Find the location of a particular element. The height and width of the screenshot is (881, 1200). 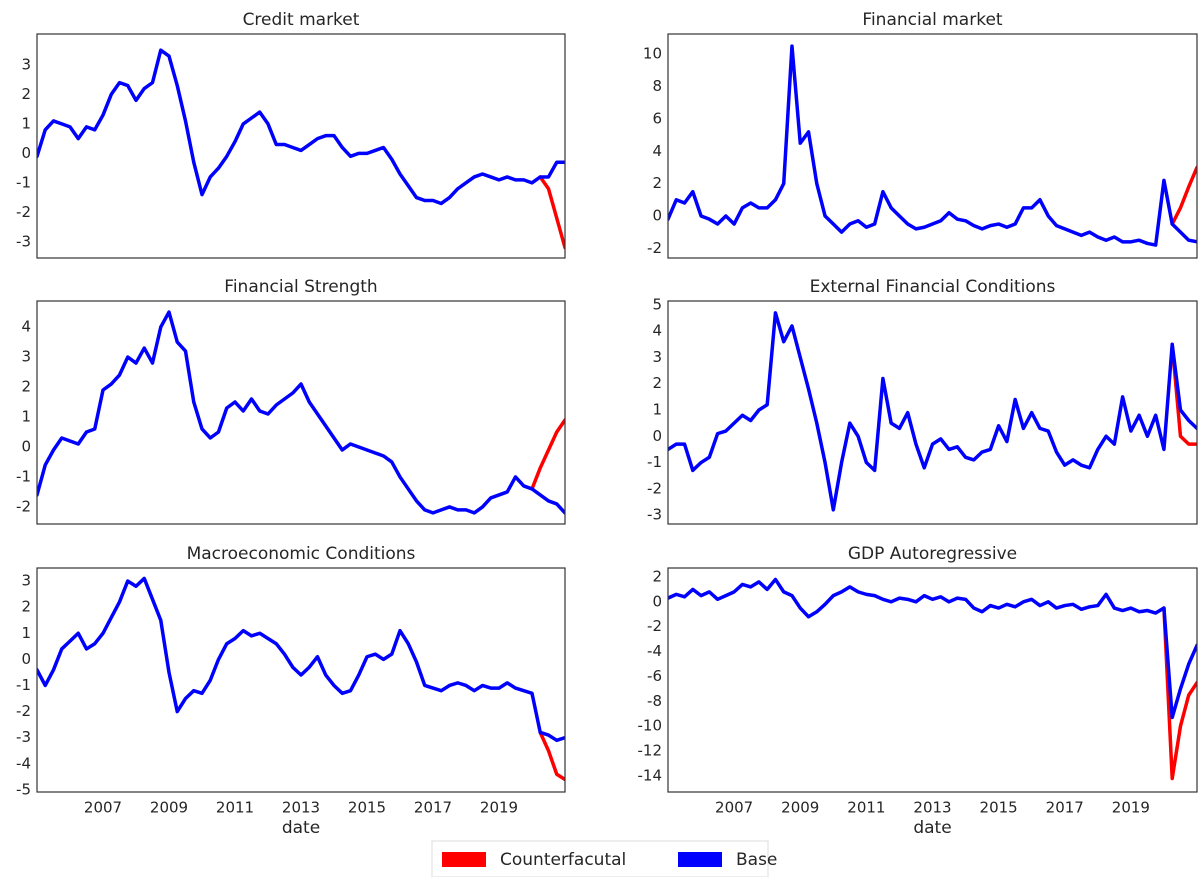

subplot-title: Credit market is located at coordinates (301, 20).